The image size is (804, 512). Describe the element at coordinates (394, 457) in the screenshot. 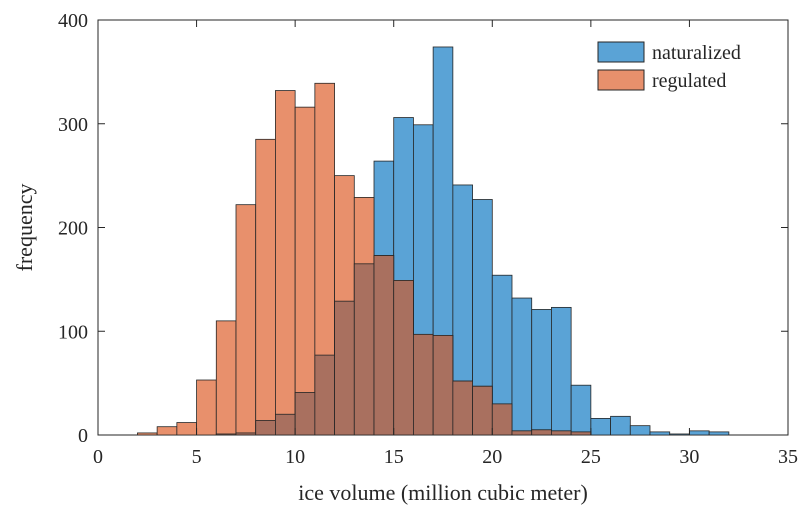

I see `x-tick-label-15: 15` at that location.